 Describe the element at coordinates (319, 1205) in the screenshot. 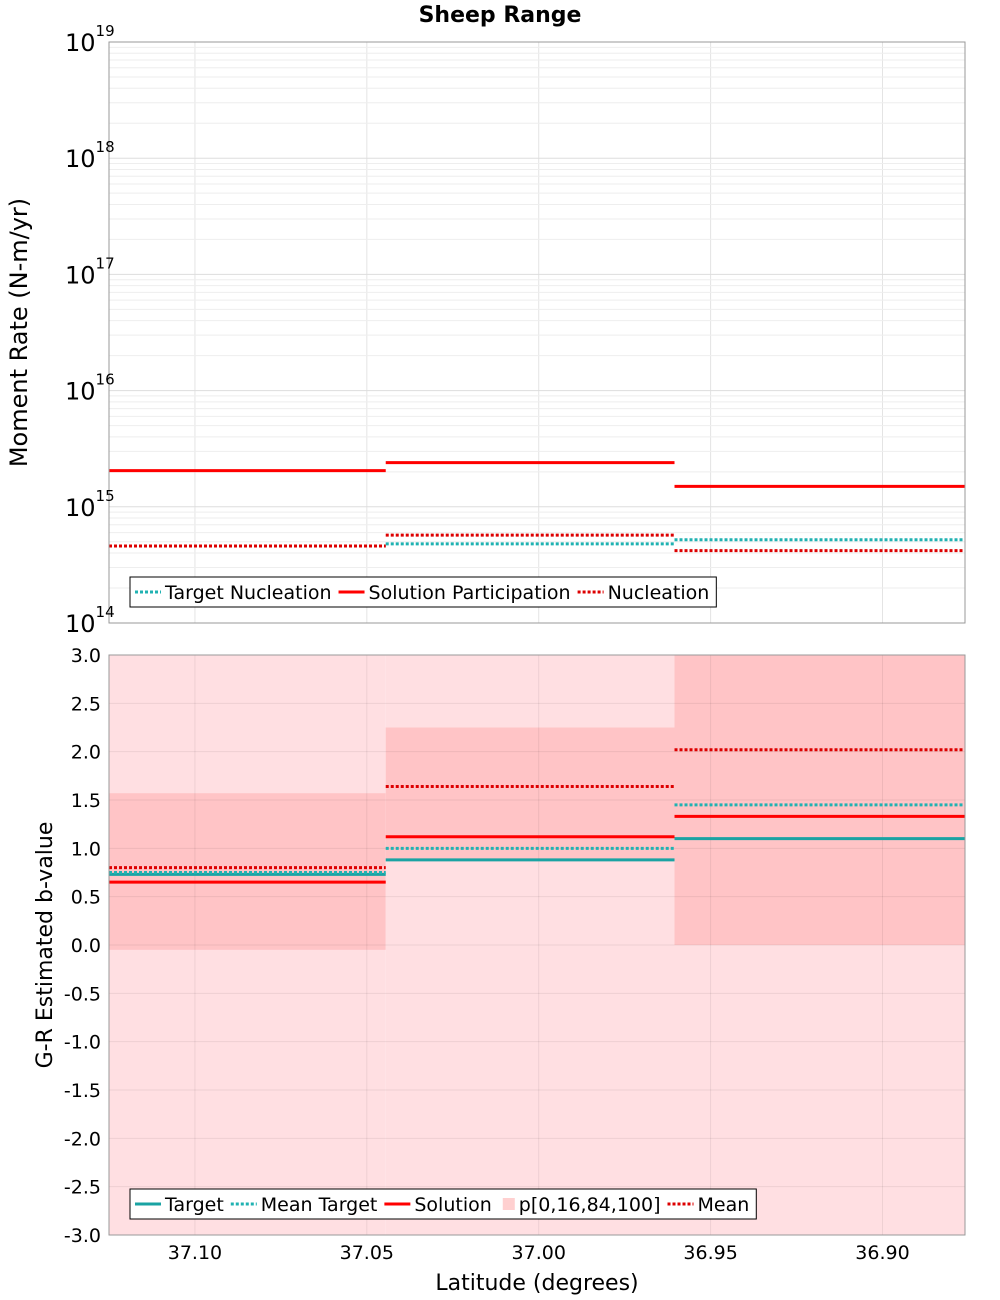

I see `legend-label: Mean Target` at that location.